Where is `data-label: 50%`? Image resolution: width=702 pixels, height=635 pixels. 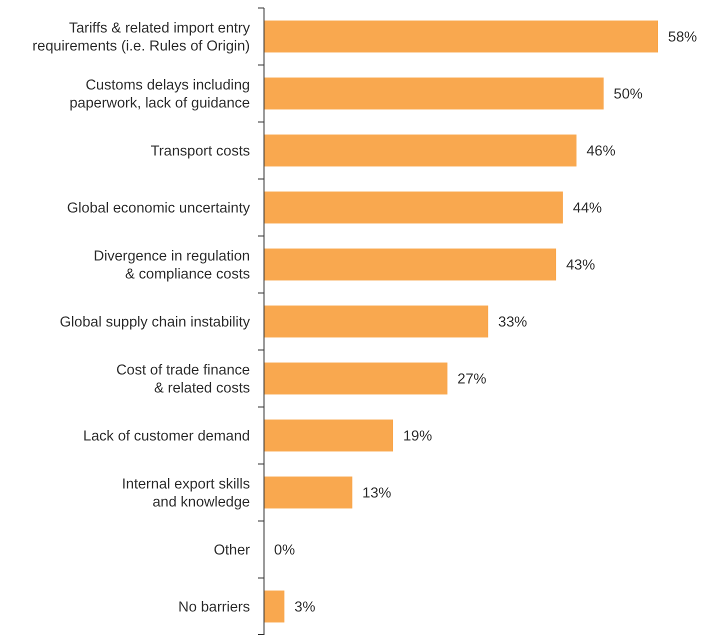
data-label: 50% is located at coordinates (628, 94).